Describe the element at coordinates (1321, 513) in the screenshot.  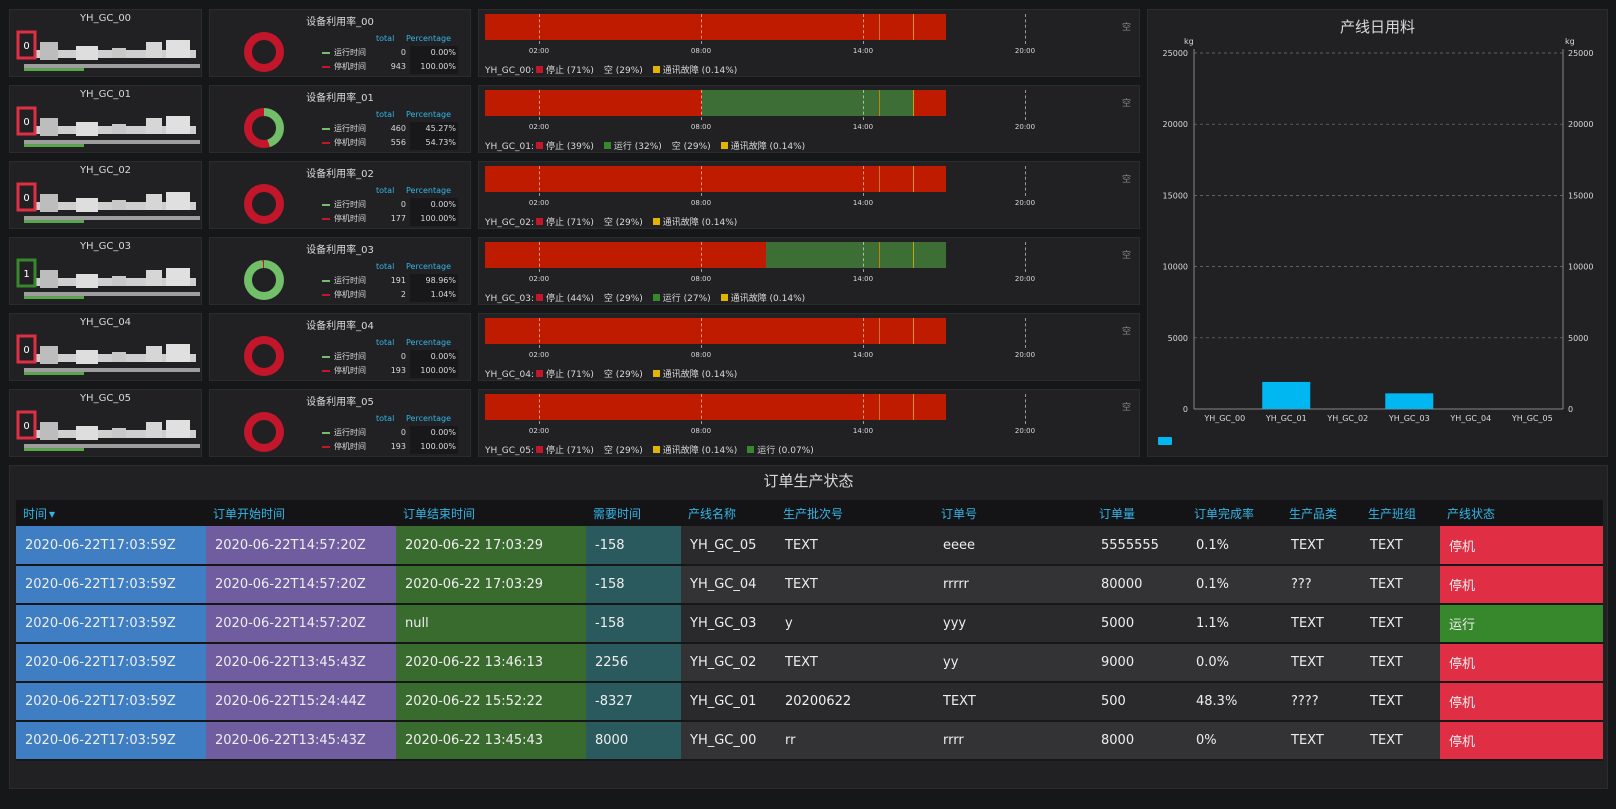
I see `column-header-9: 生产品类` at that location.